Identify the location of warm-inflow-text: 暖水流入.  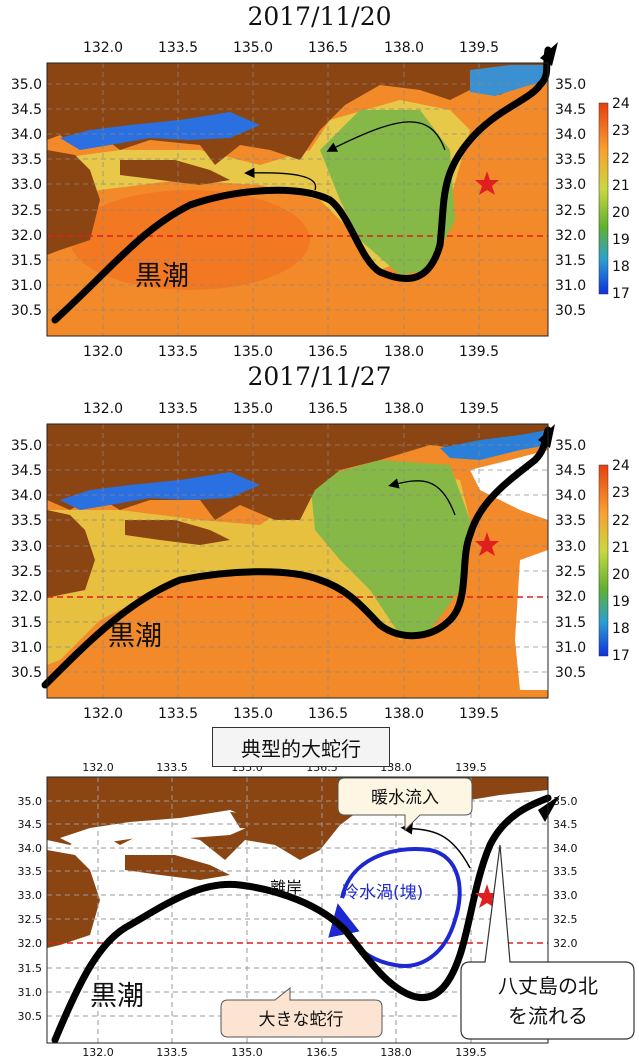
(405, 798).